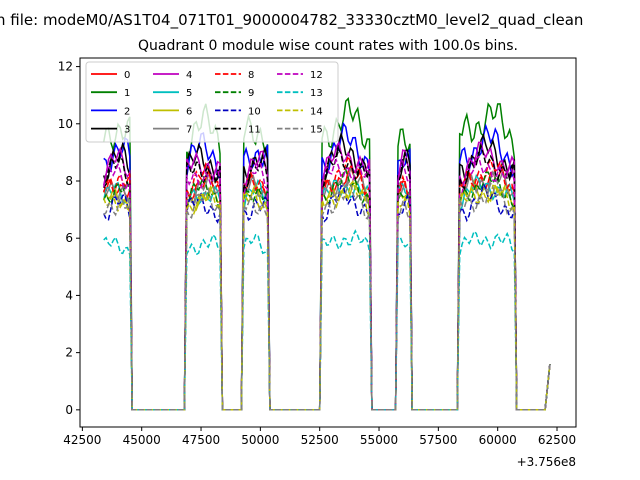 The image size is (640, 480). Describe the element at coordinates (189, 130) in the screenshot. I see `legend-label-7: 7` at that location.